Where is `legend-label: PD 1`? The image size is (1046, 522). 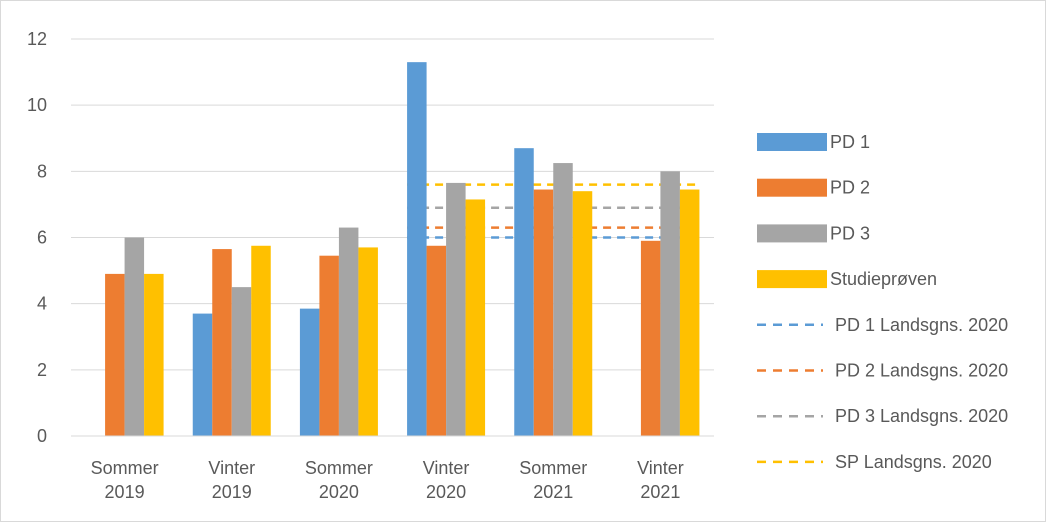 legend-label: PD 1 is located at coordinates (850, 142).